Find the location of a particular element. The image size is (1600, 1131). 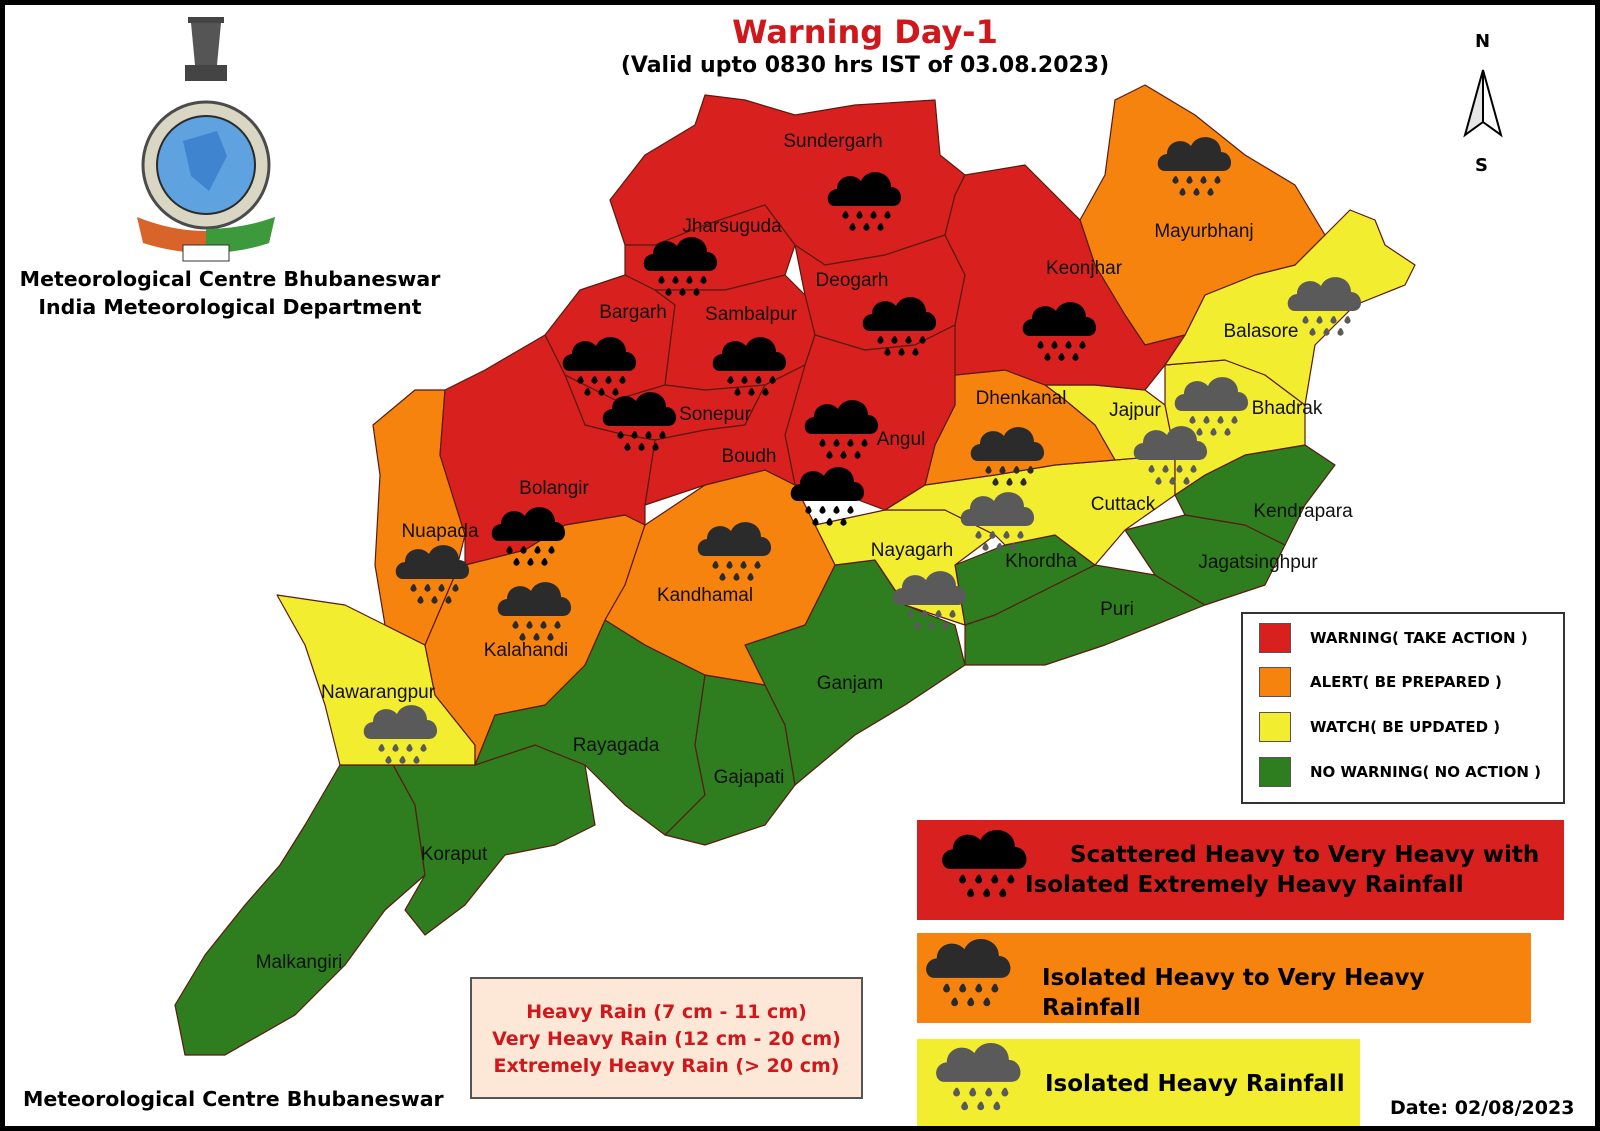

legend-swatch-warning is located at coordinates (1275, 638).